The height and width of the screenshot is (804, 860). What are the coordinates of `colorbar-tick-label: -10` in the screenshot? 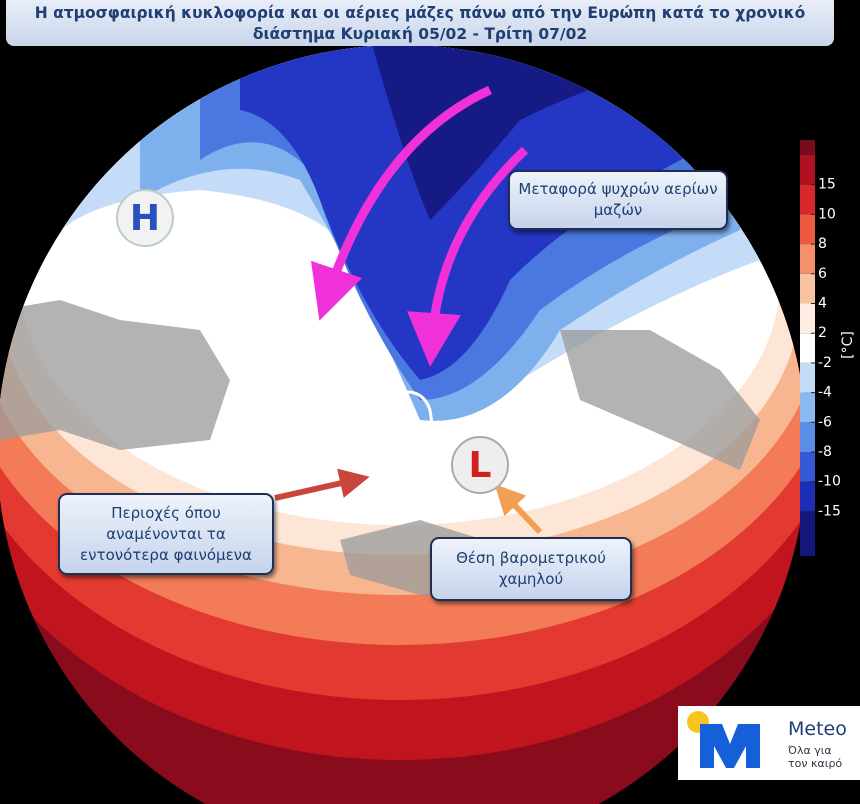 It's located at (829, 482).